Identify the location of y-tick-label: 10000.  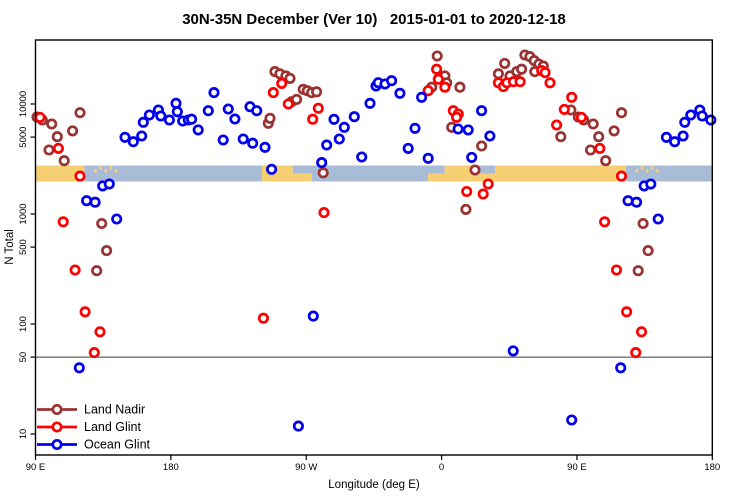
(23, 104).